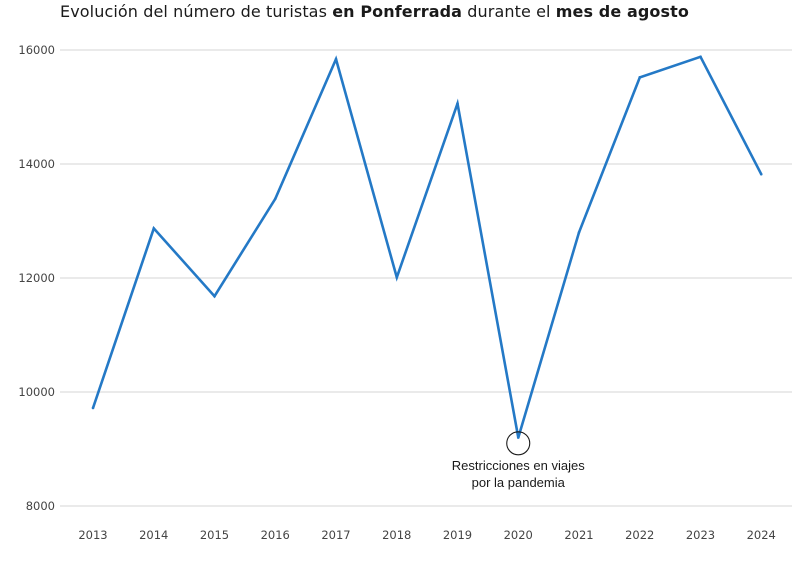  Describe the element at coordinates (92, 535) in the screenshot. I see `x-tick-label: 2013` at that location.